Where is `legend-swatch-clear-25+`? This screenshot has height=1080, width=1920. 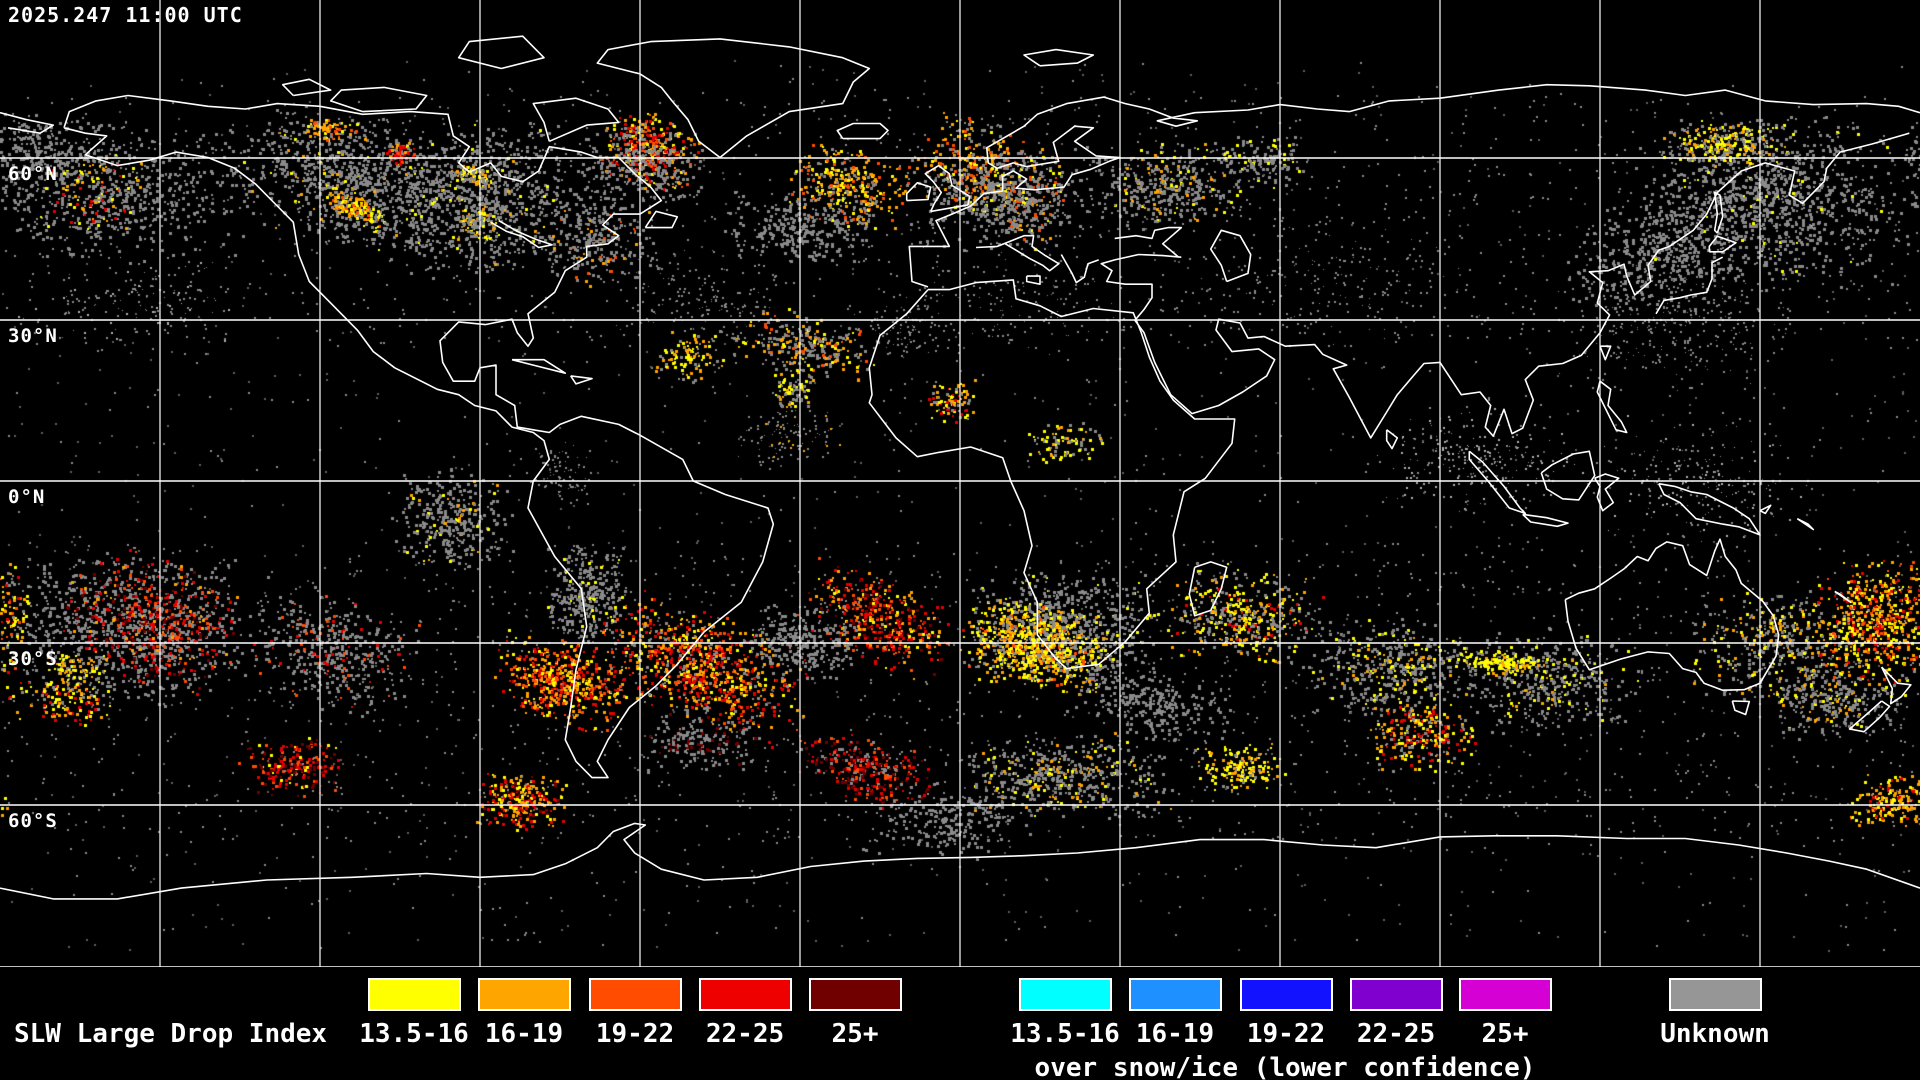 legend-swatch-clear-25+ is located at coordinates (855, 994).